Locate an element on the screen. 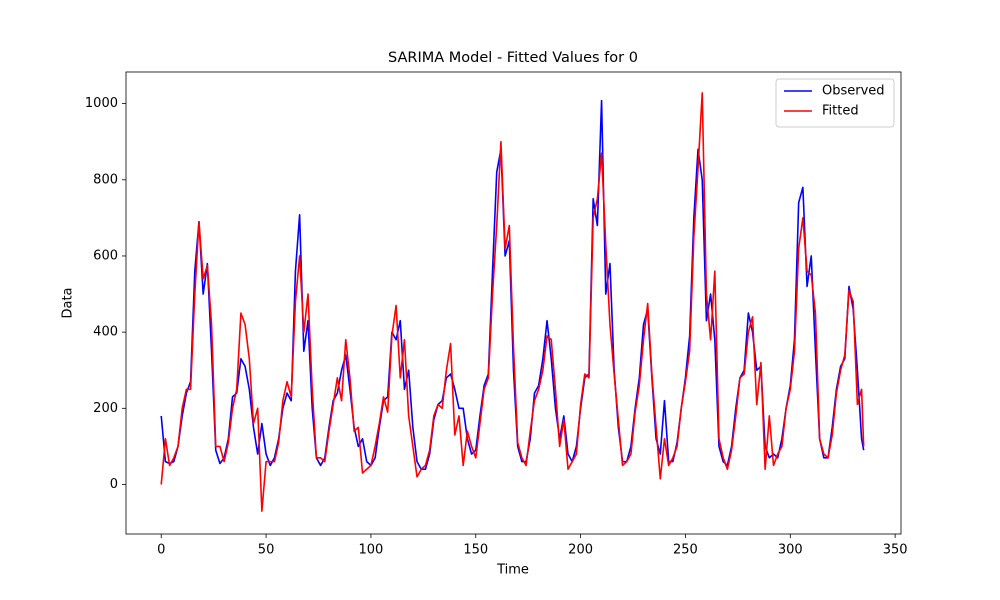 The height and width of the screenshot is (600, 1000). x-tick-label: 200 is located at coordinates (580, 550).